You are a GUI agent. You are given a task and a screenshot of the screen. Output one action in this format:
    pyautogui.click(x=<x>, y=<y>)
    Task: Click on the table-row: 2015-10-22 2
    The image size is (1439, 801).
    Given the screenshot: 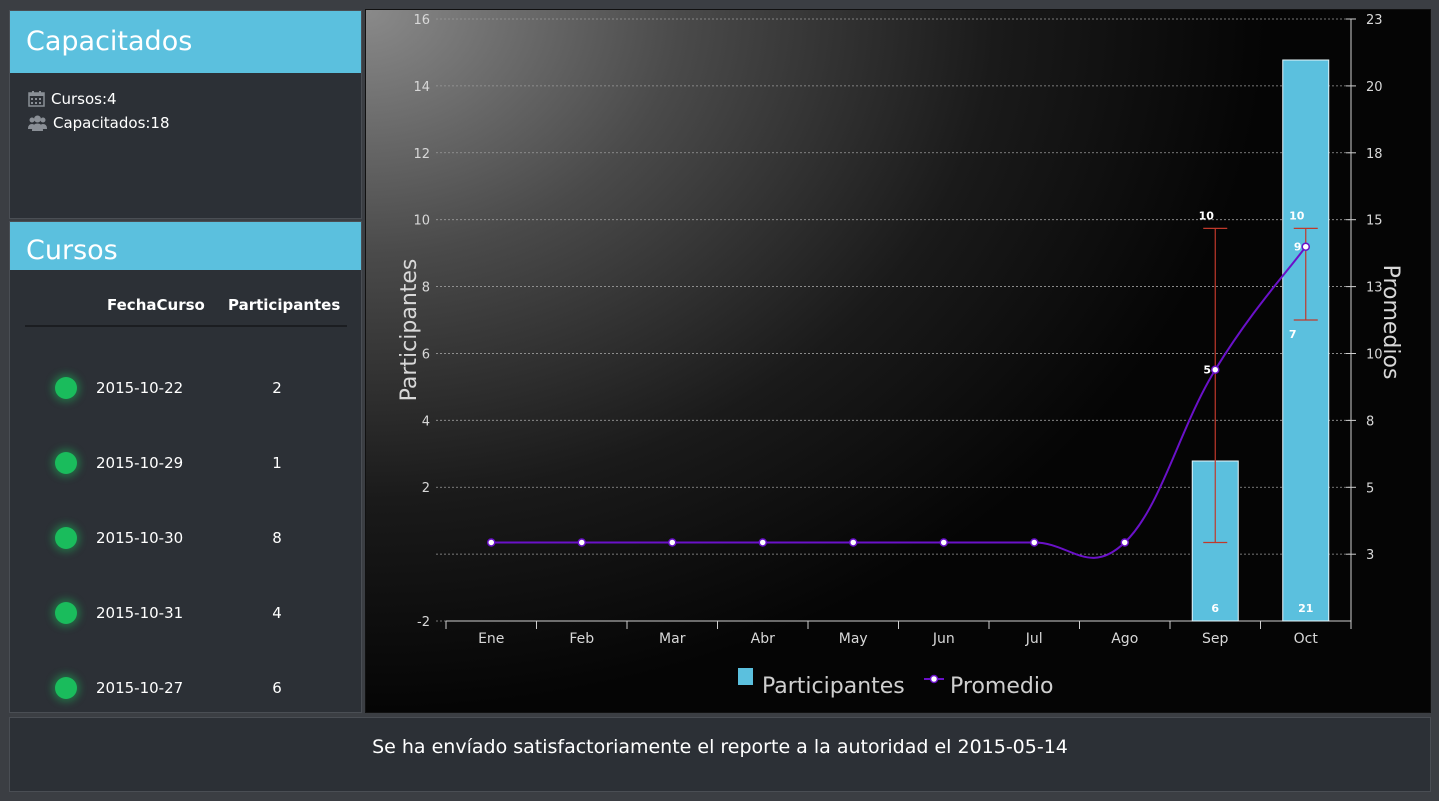 What is the action you would take?
    pyautogui.click(x=186, y=389)
    